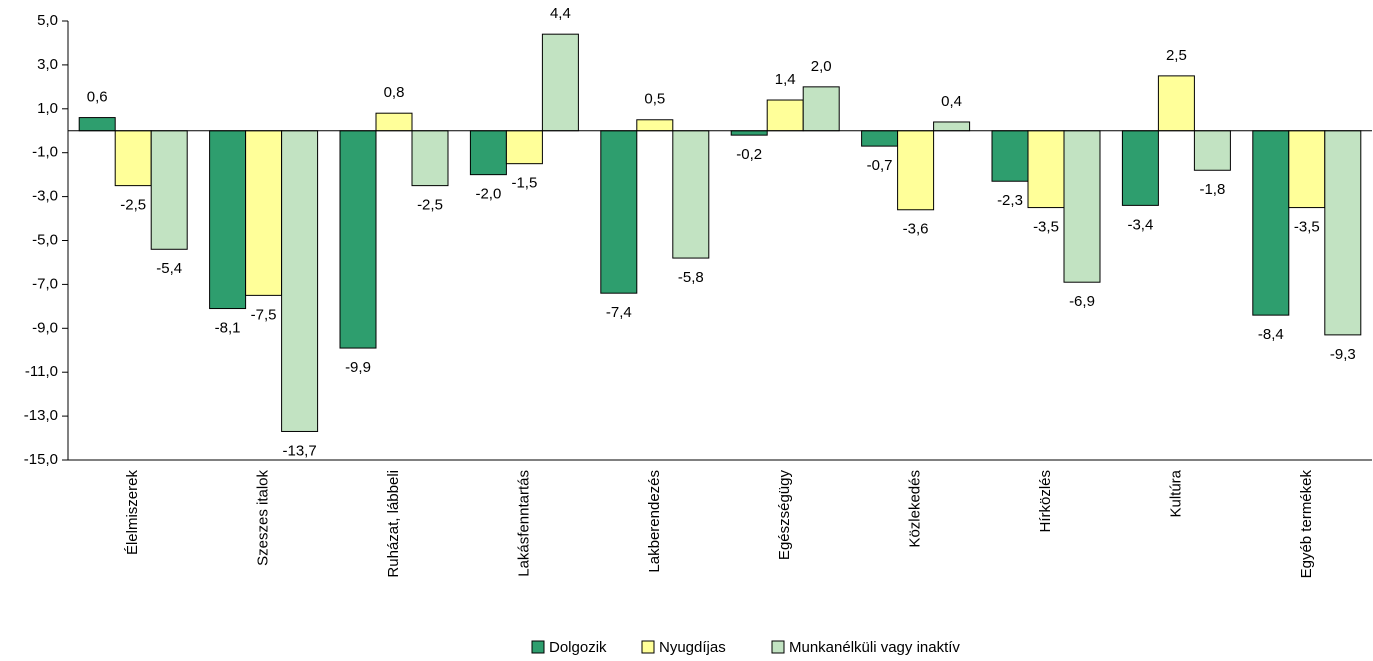 Image resolution: width=1373 pixels, height=661 pixels. I want to click on value-label: -5,4, so click(169, 268).